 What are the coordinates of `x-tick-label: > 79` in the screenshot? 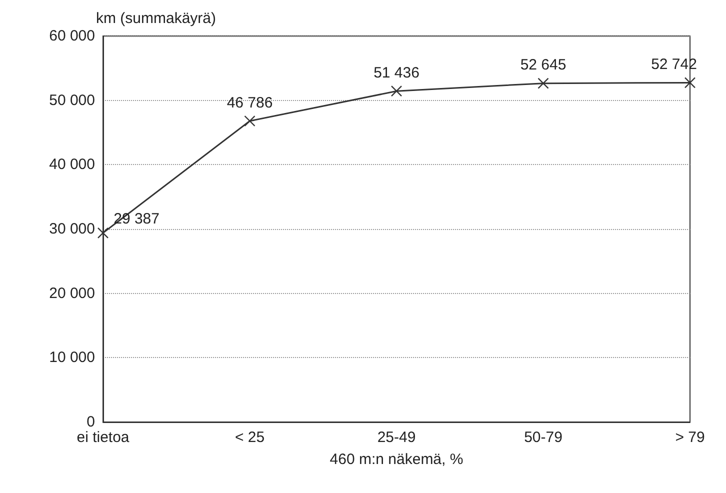 It's located at (690, 437).